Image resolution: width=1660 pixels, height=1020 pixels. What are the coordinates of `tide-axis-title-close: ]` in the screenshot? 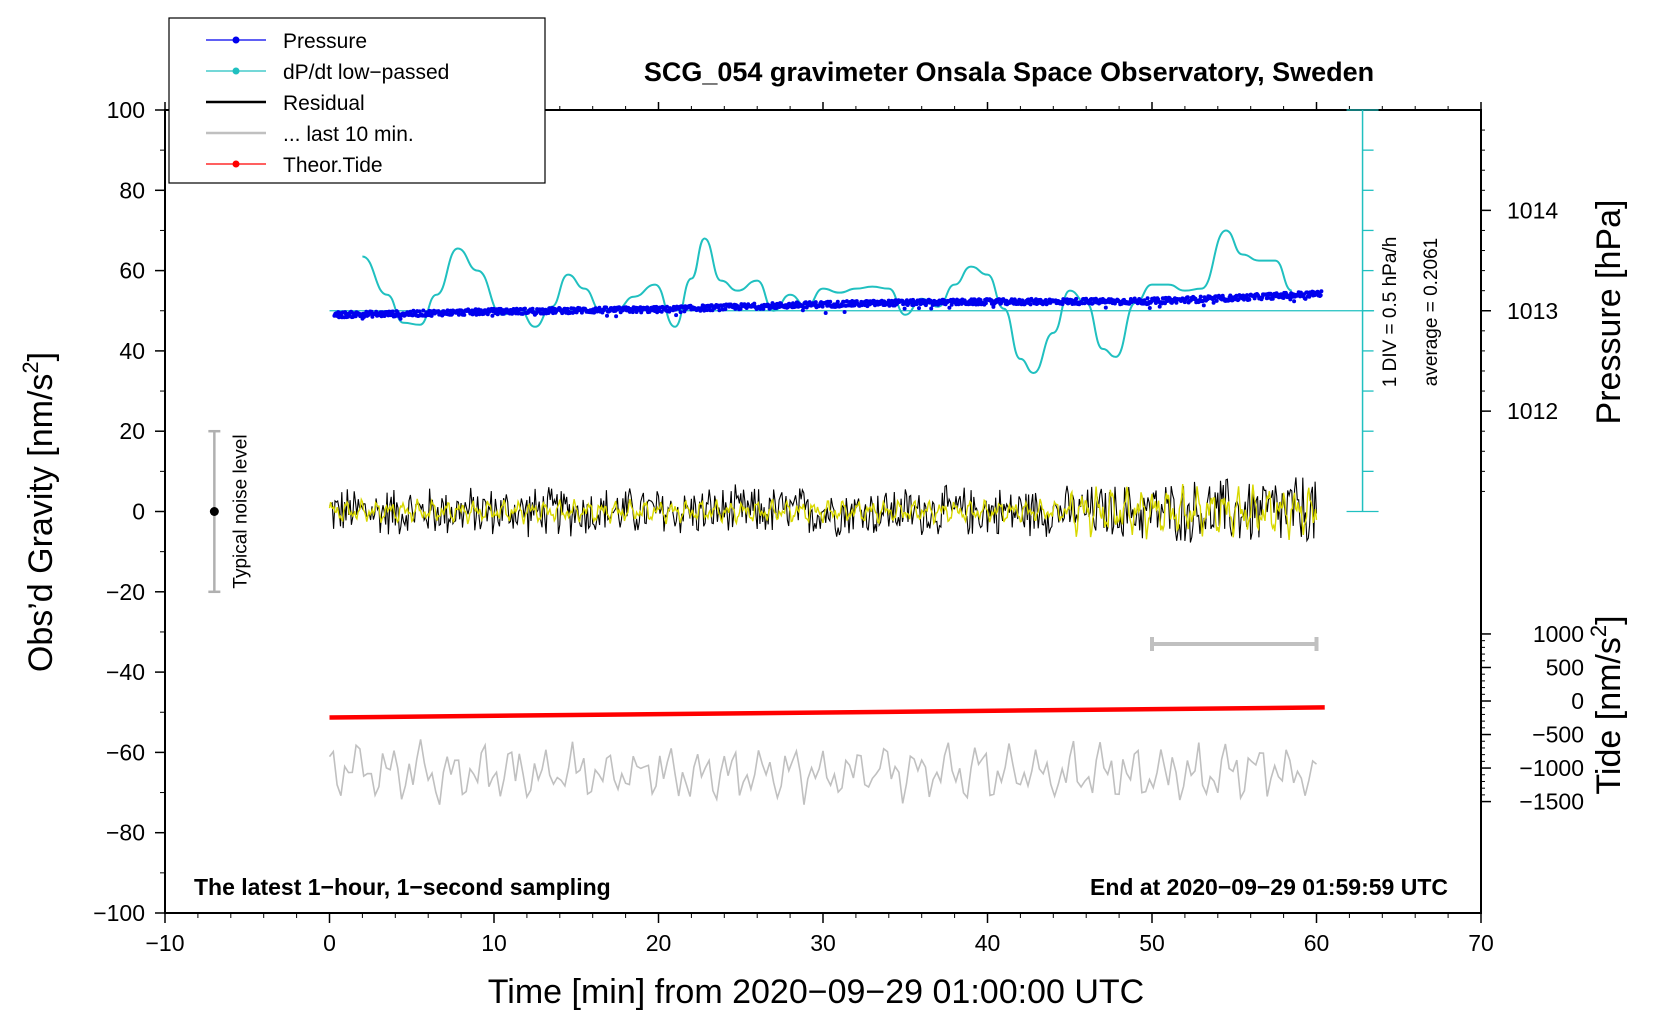 It's located at (1609, 619).